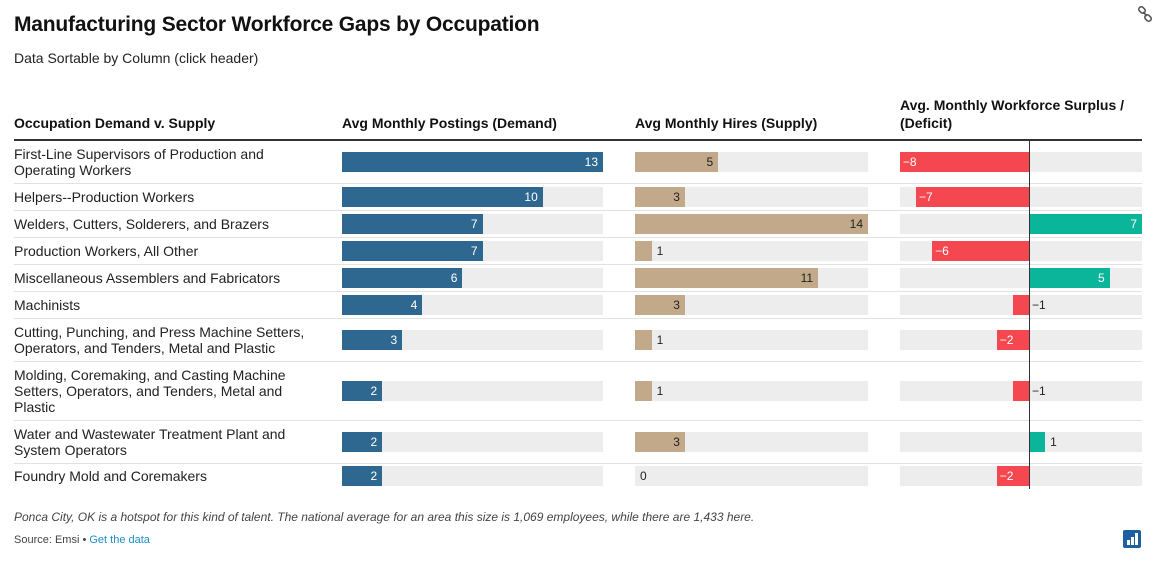 The image size is (1159, 564). I want to click on surplus-track: 5, so click(1021, 277).